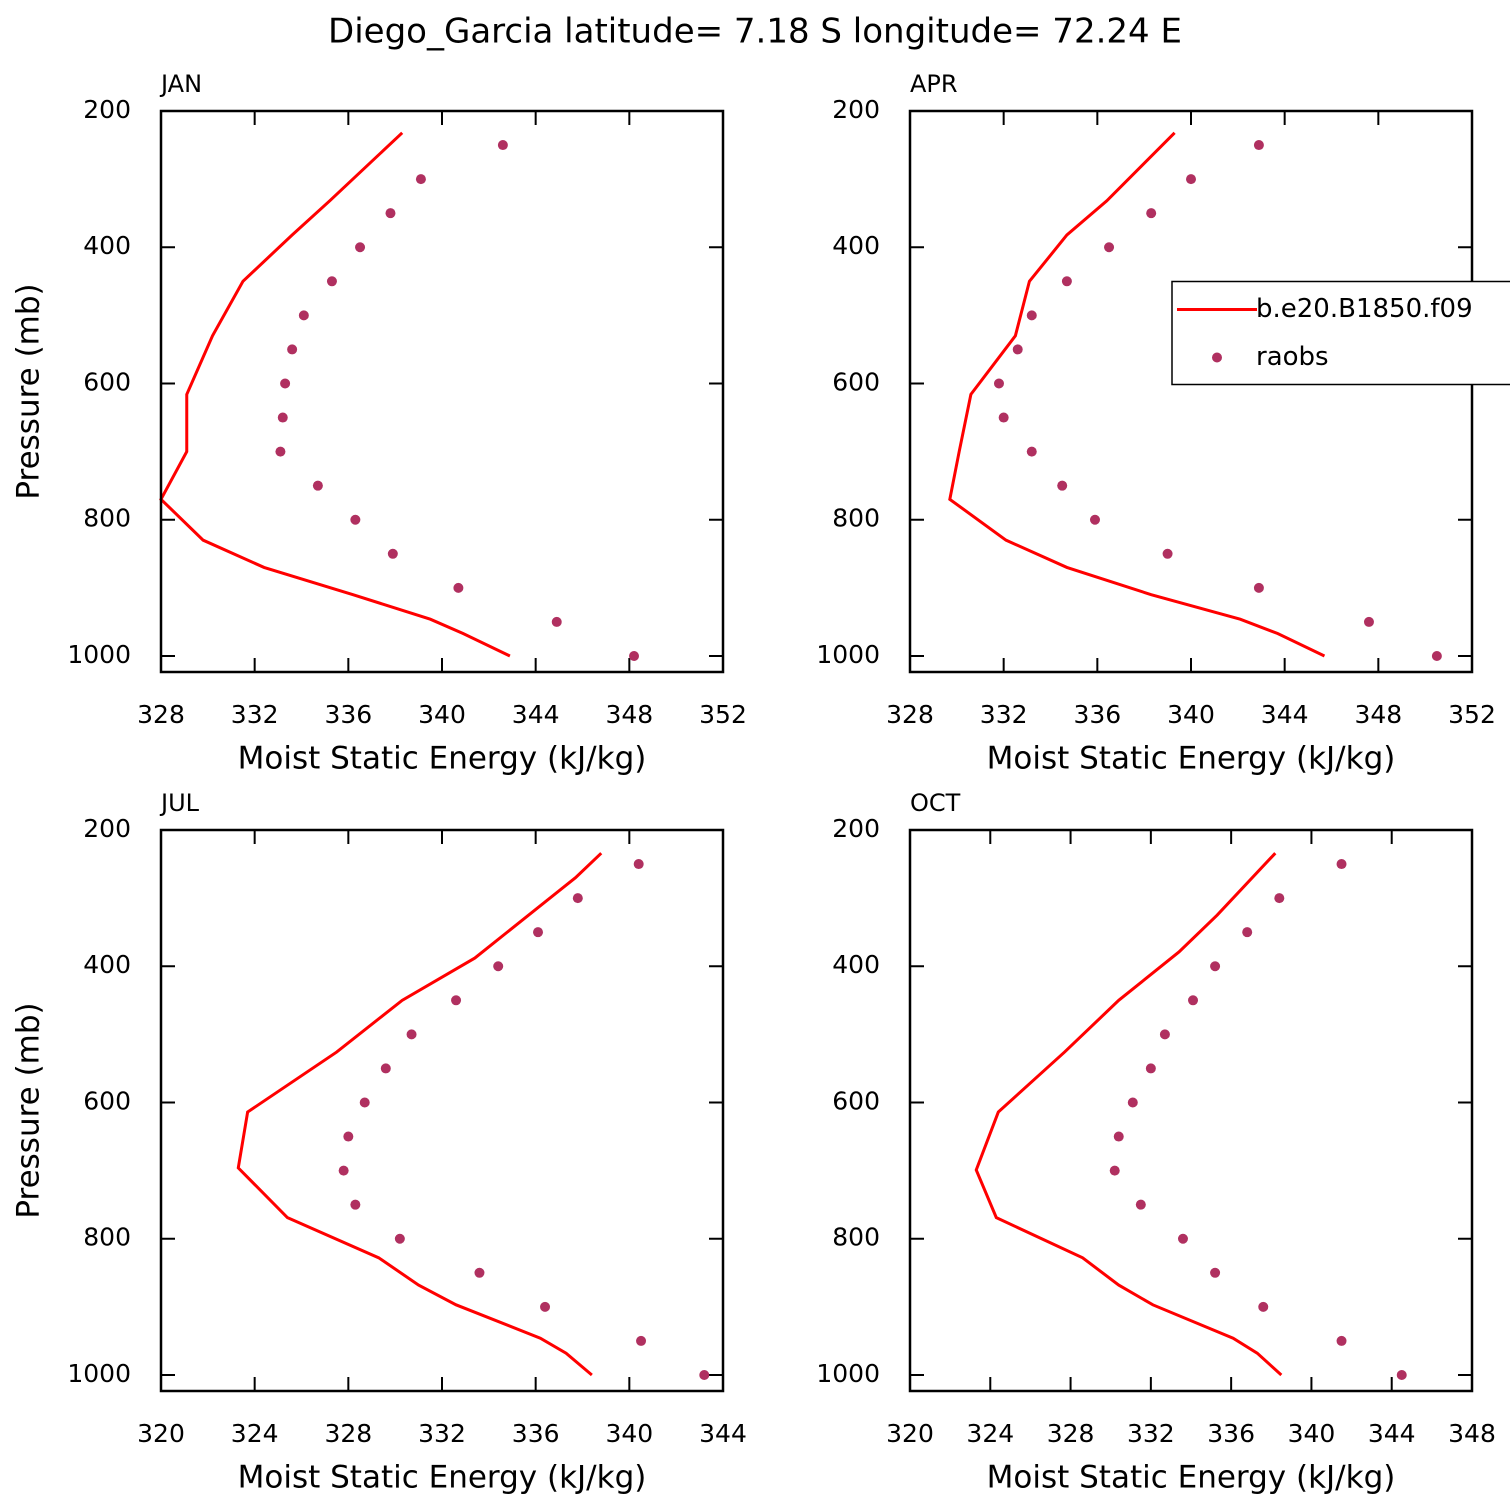 This screenshot has height=1510, width=1510. Describe the element at coordinates (1364, 309) in the screenshot. I see `legend-label: b.e20.B1850.f09` at that location.